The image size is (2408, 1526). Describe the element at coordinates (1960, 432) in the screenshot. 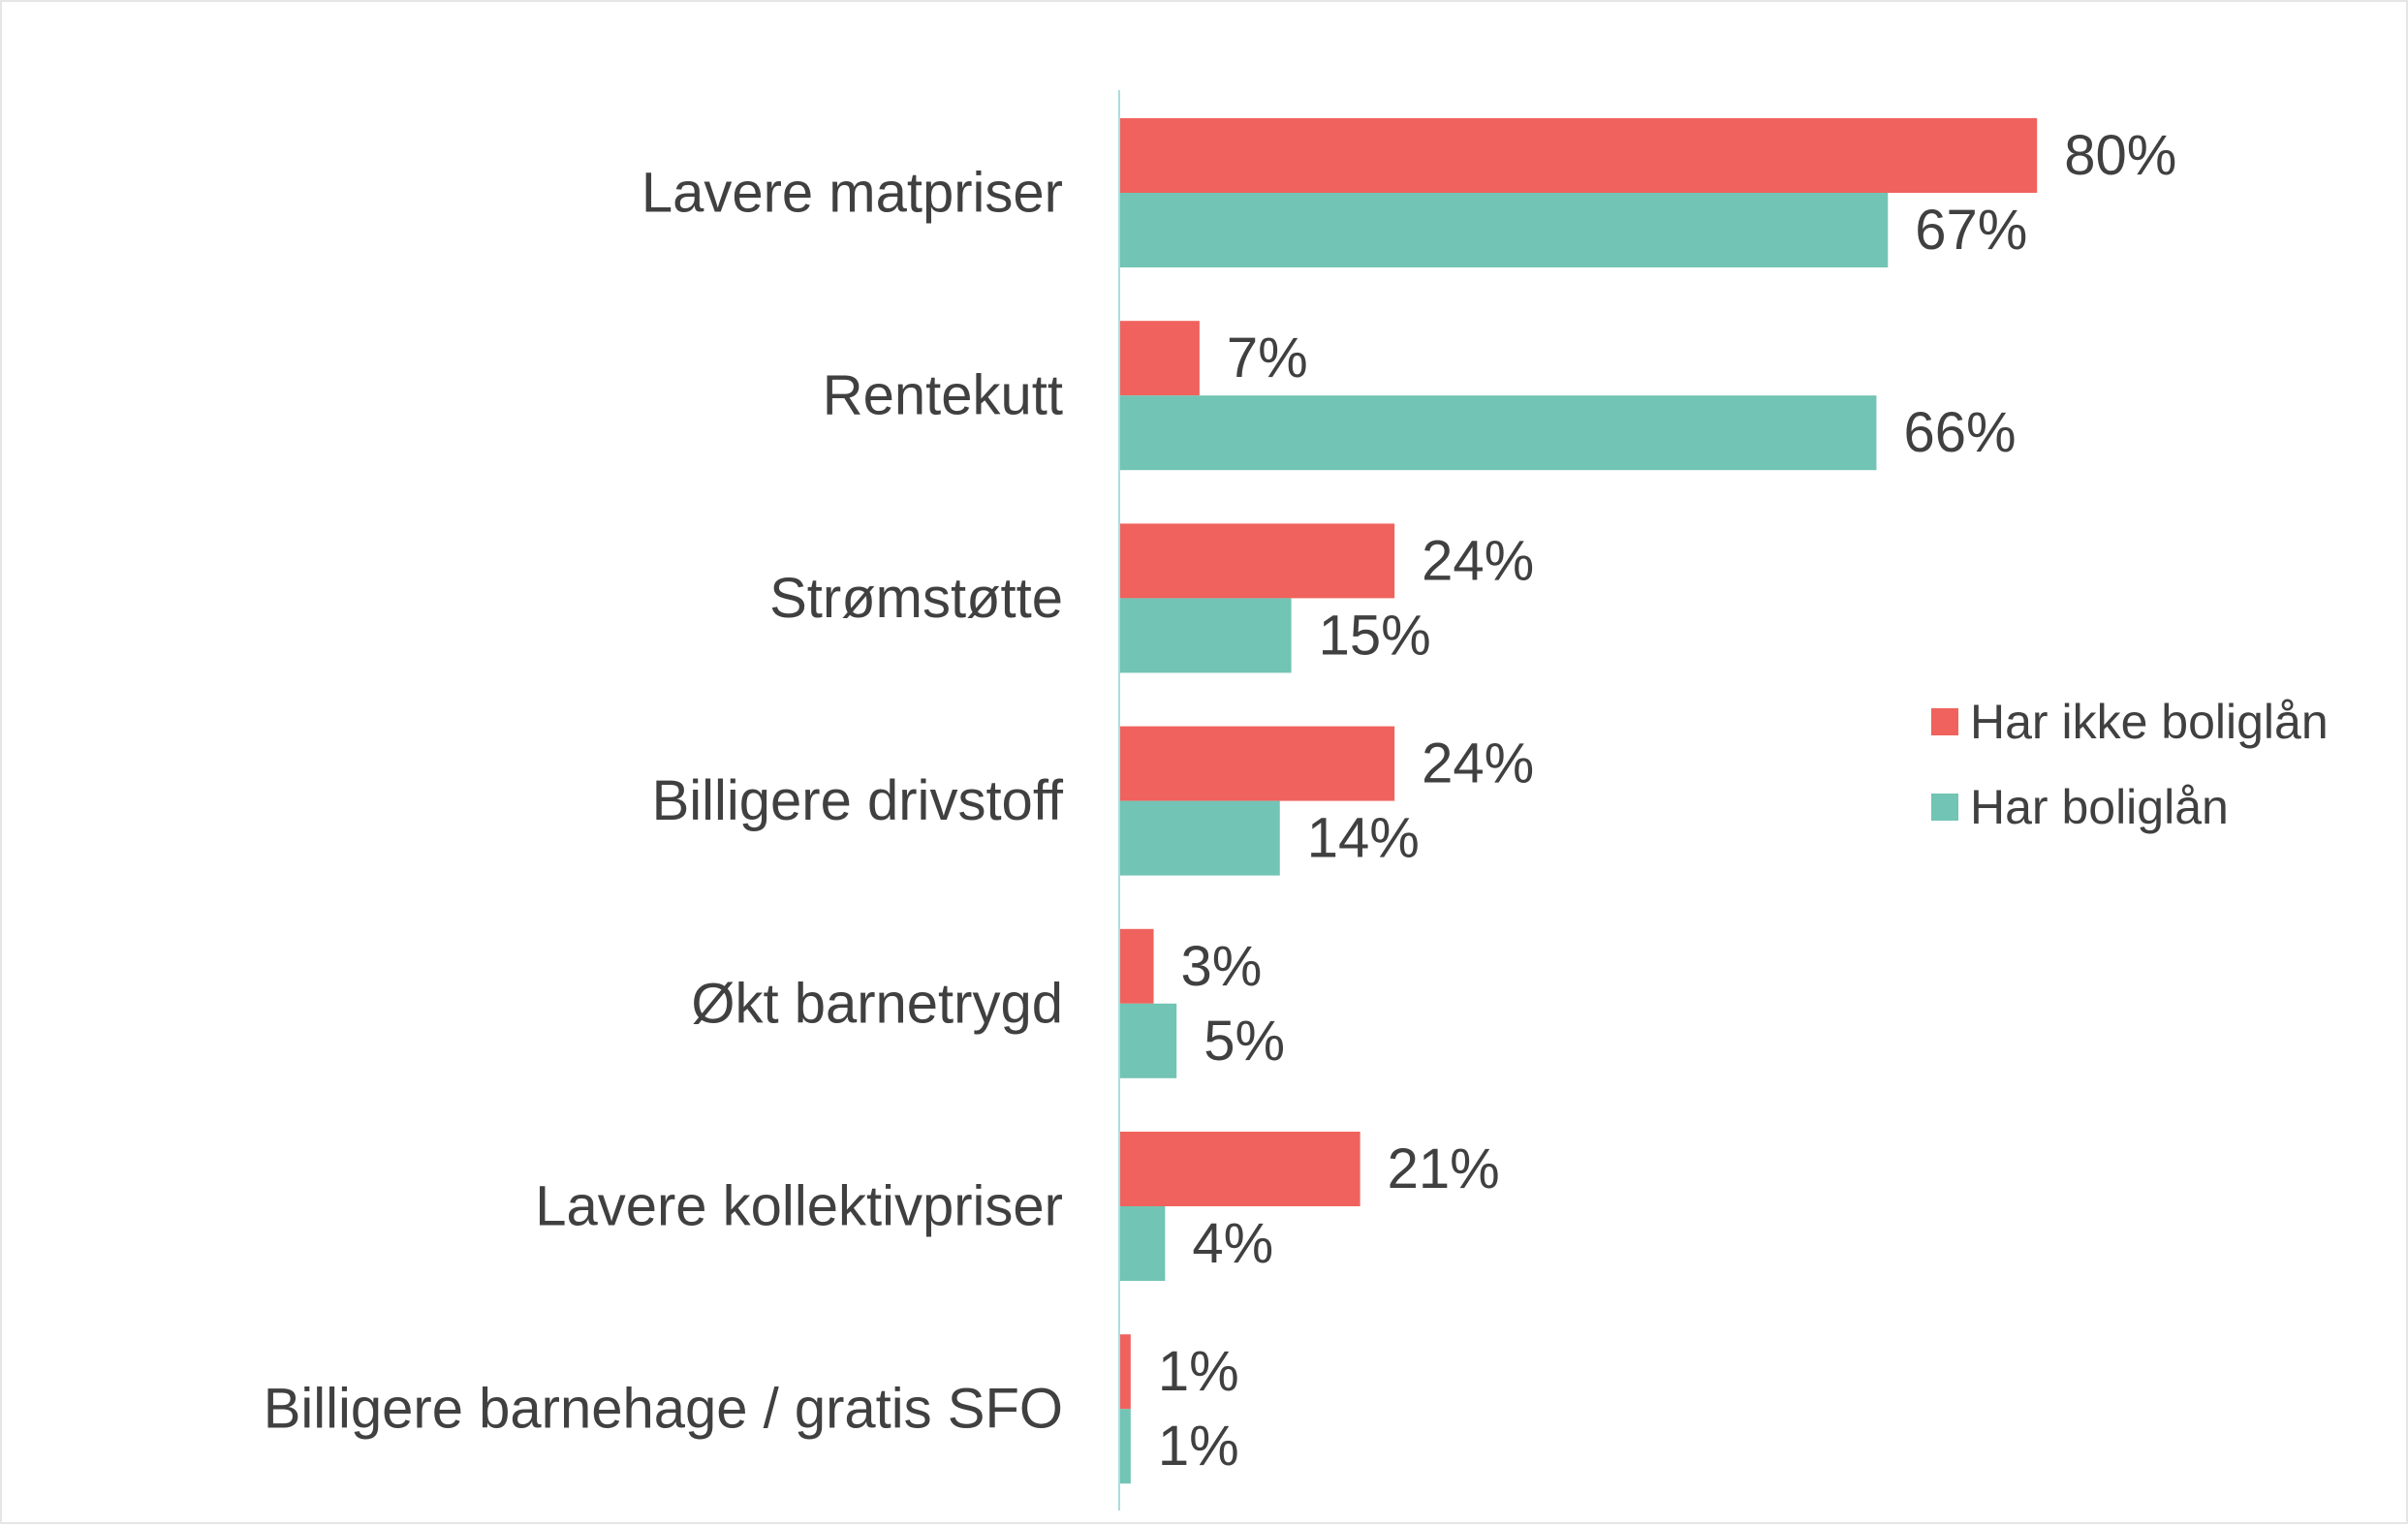

I see `data-label: 66%` at that location.